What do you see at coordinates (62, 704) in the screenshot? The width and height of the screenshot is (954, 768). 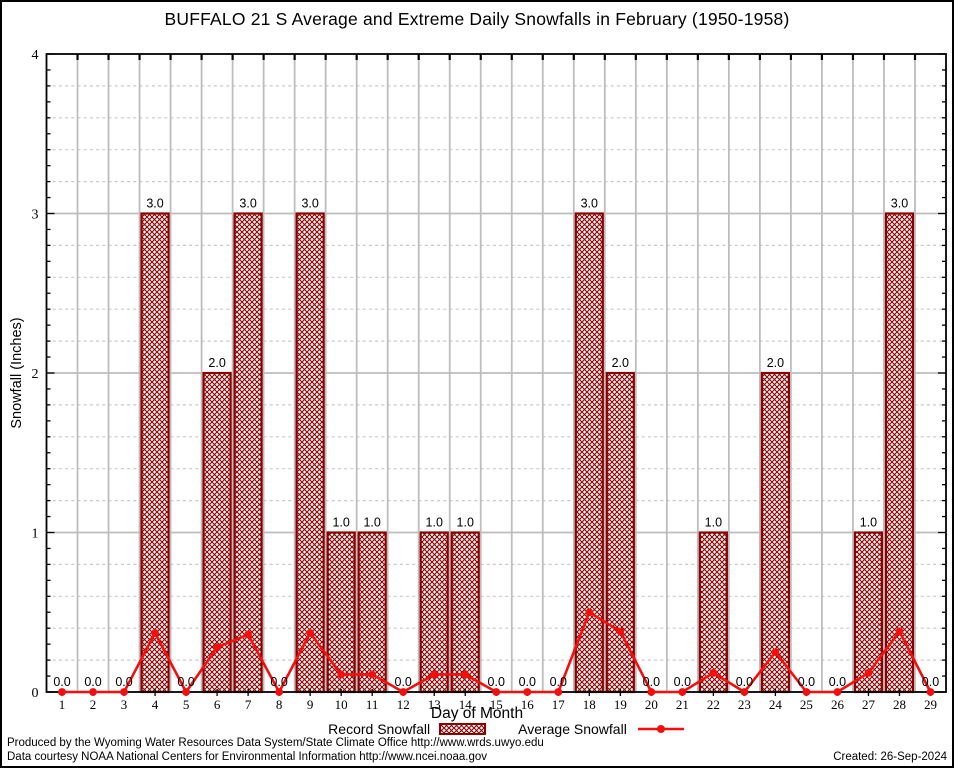 I see `x-tick-label-day-1: 1` at bounding box center [62, 704].